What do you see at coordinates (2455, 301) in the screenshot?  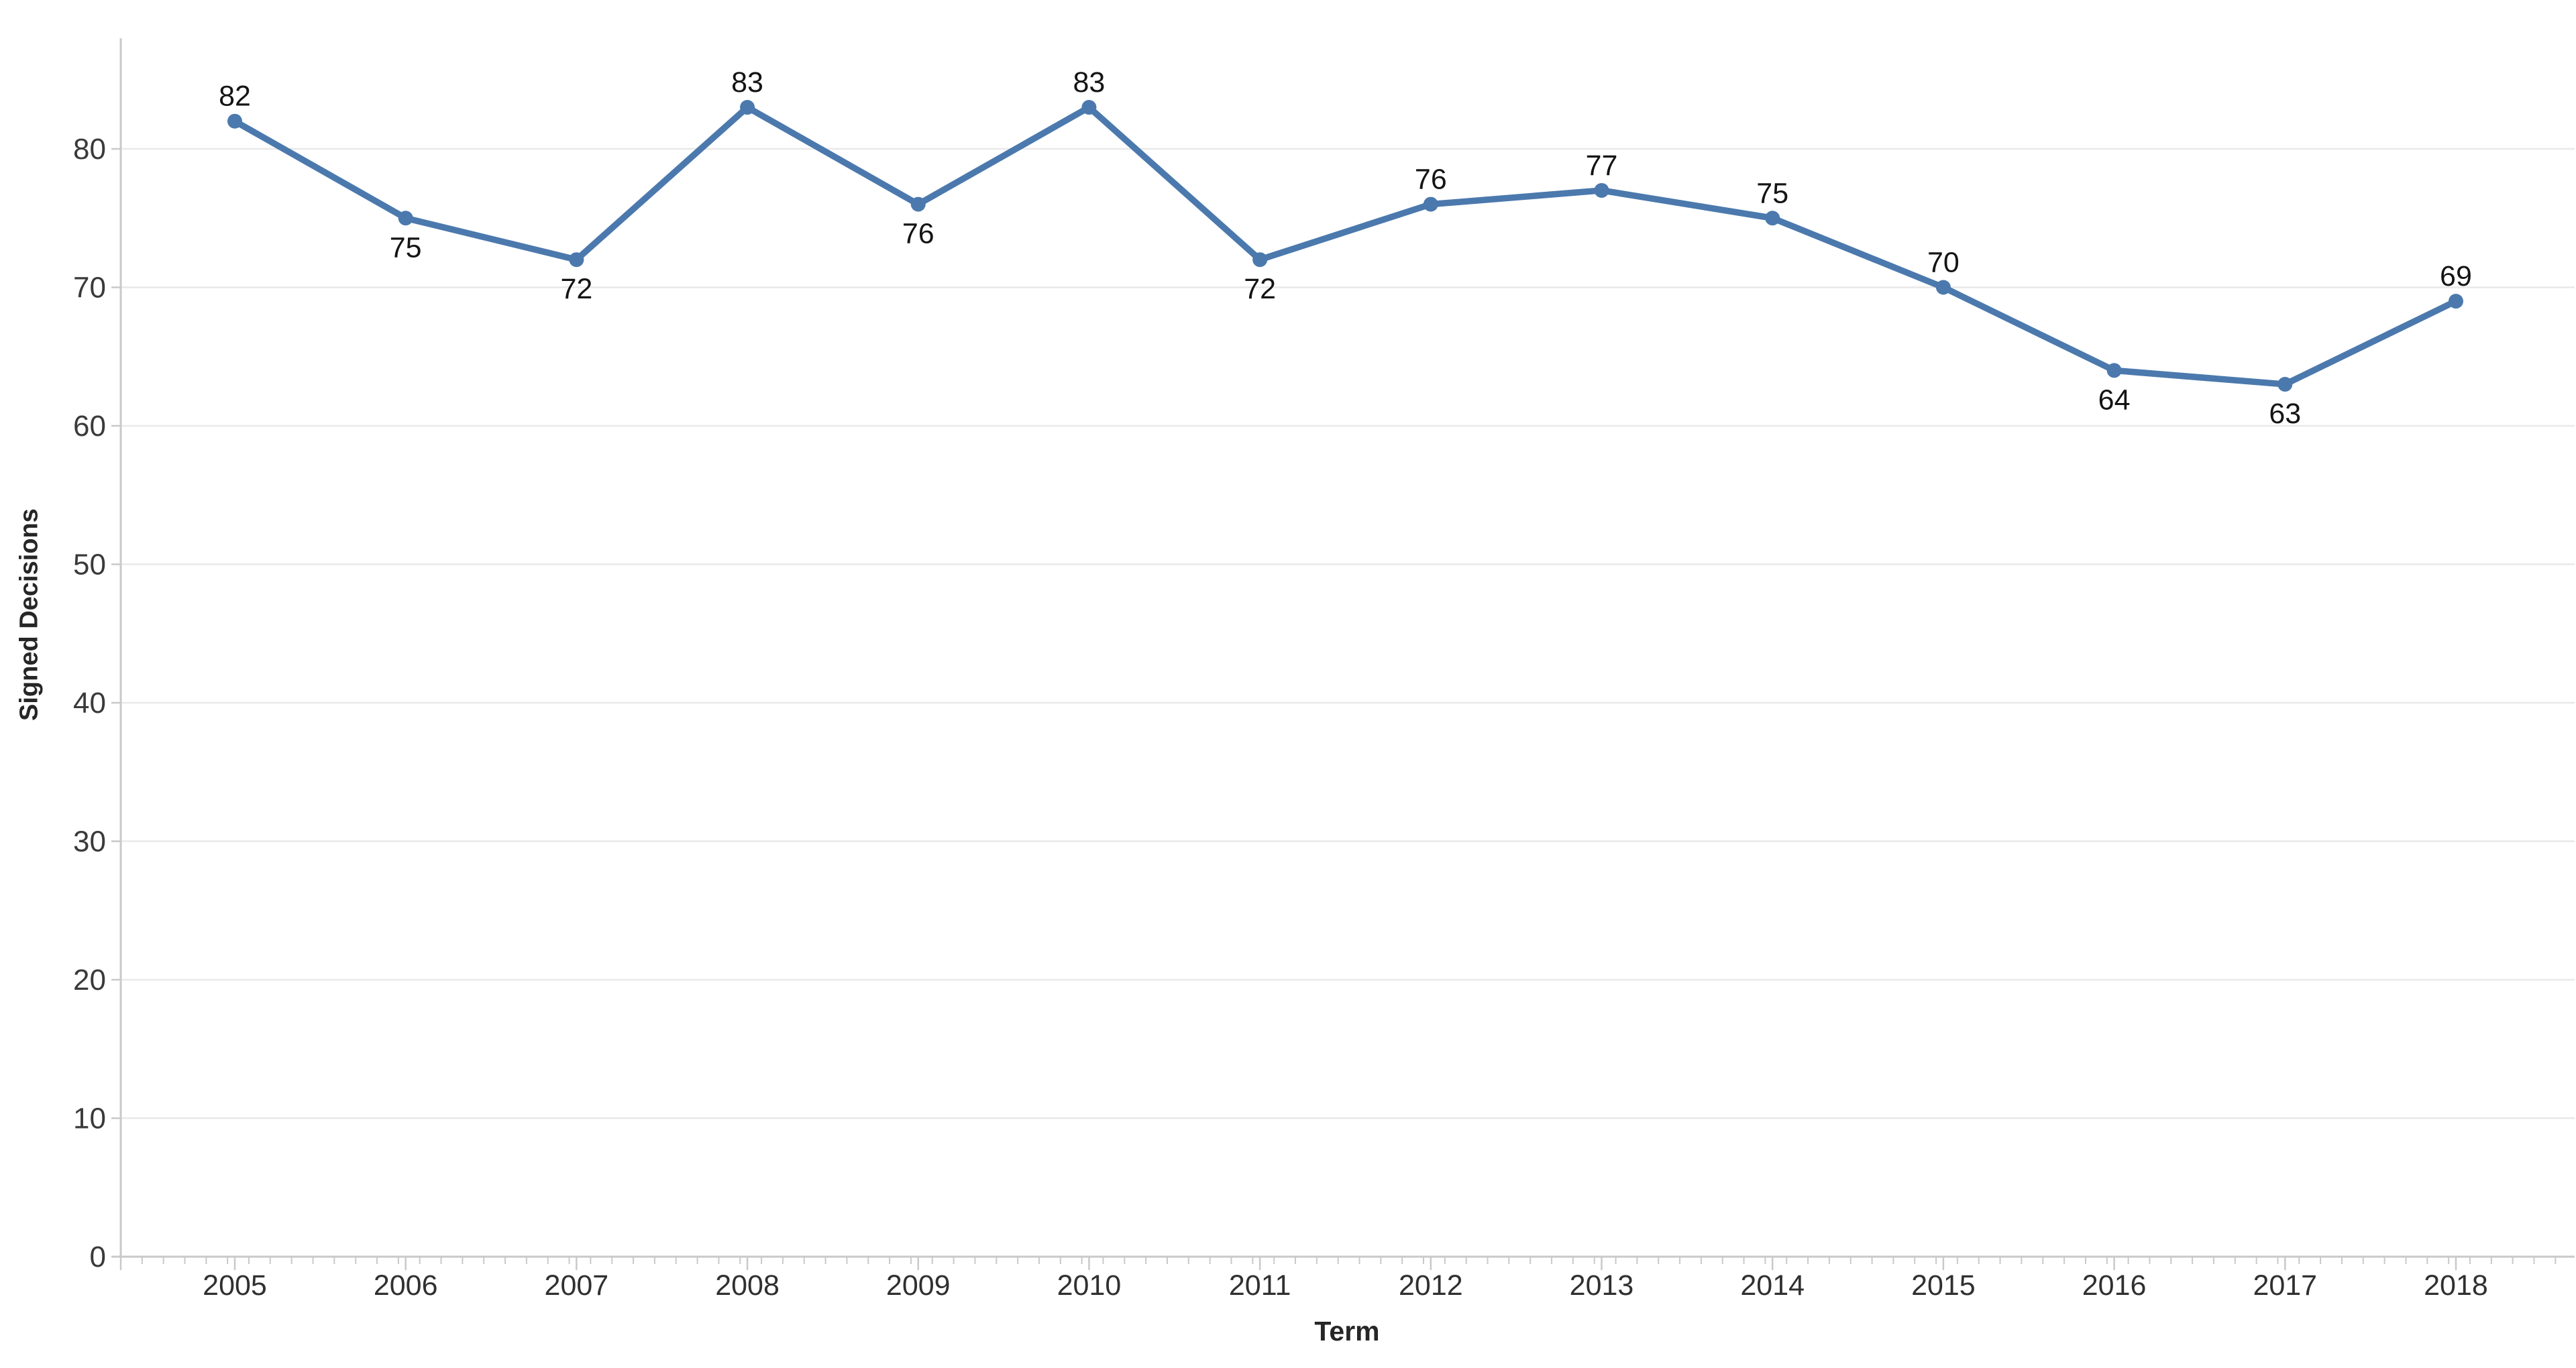 I see `data-point-2018` at bounding box center [2455, 301].